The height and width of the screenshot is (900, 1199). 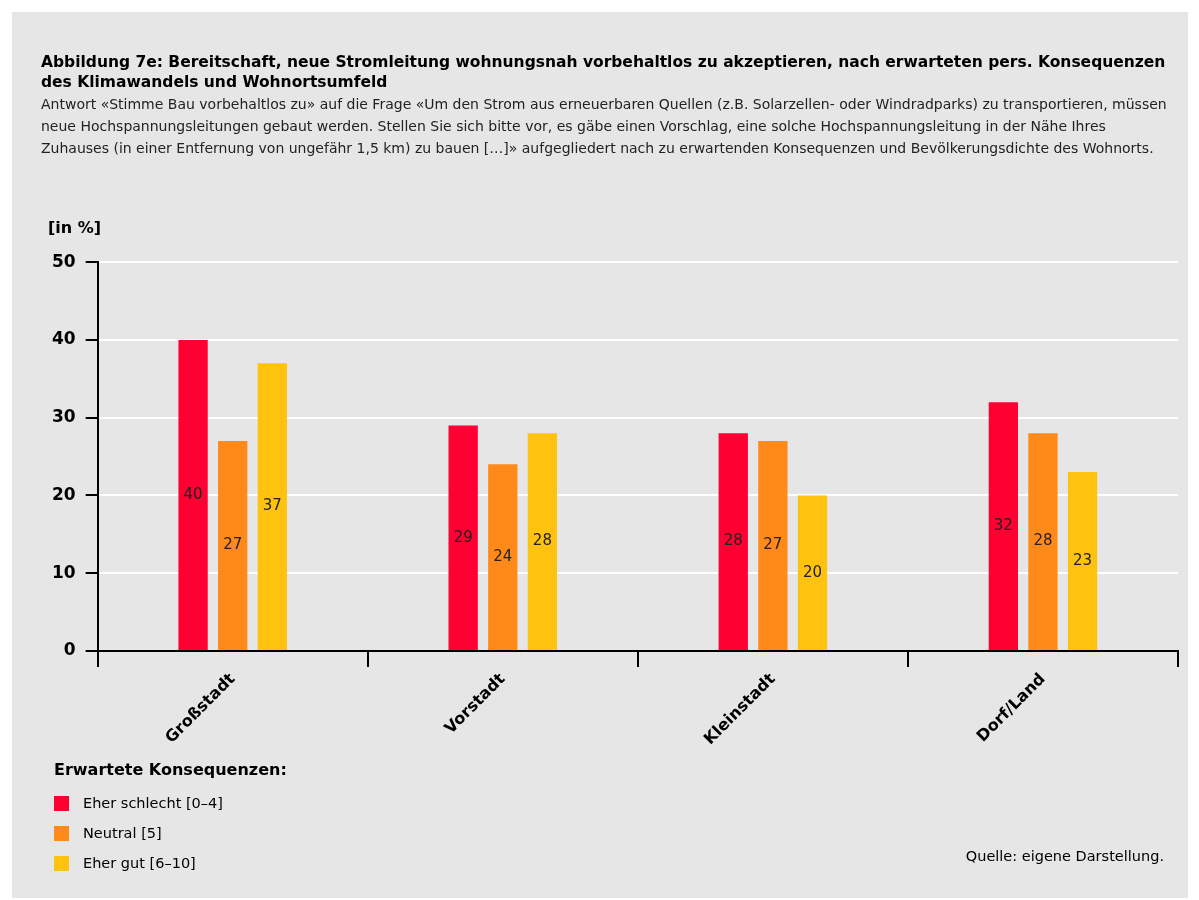 I want to click on data-label: 40, so click(x=193, y=493).